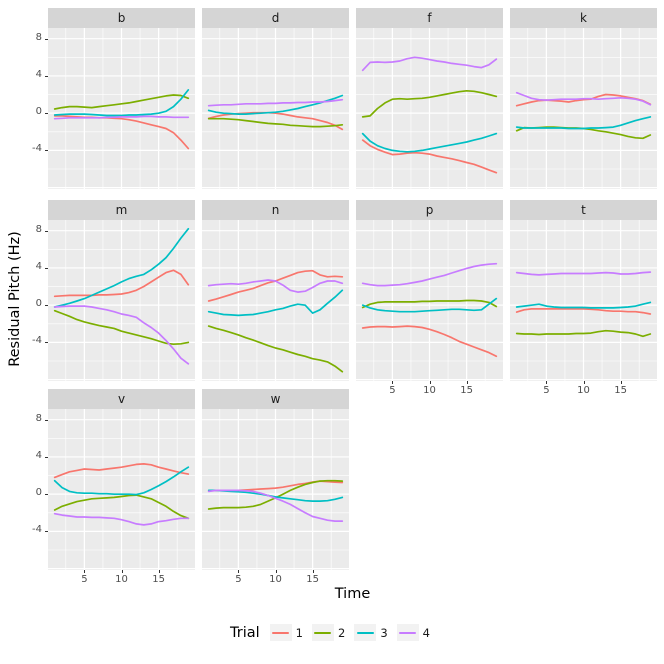  I want to click on facet-k: k, so click(583, 98).